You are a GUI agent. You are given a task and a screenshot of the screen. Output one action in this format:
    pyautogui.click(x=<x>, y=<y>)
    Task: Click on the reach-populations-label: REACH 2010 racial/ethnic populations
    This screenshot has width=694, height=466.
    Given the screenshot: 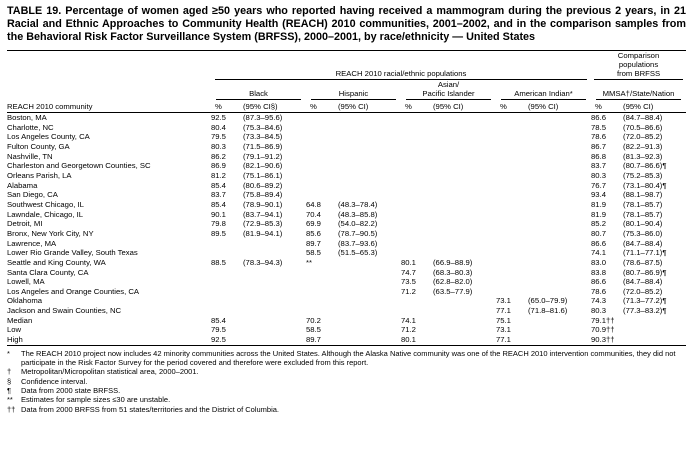 What is the action you would take?
    pyautogui.click(x=401, y=74)
    